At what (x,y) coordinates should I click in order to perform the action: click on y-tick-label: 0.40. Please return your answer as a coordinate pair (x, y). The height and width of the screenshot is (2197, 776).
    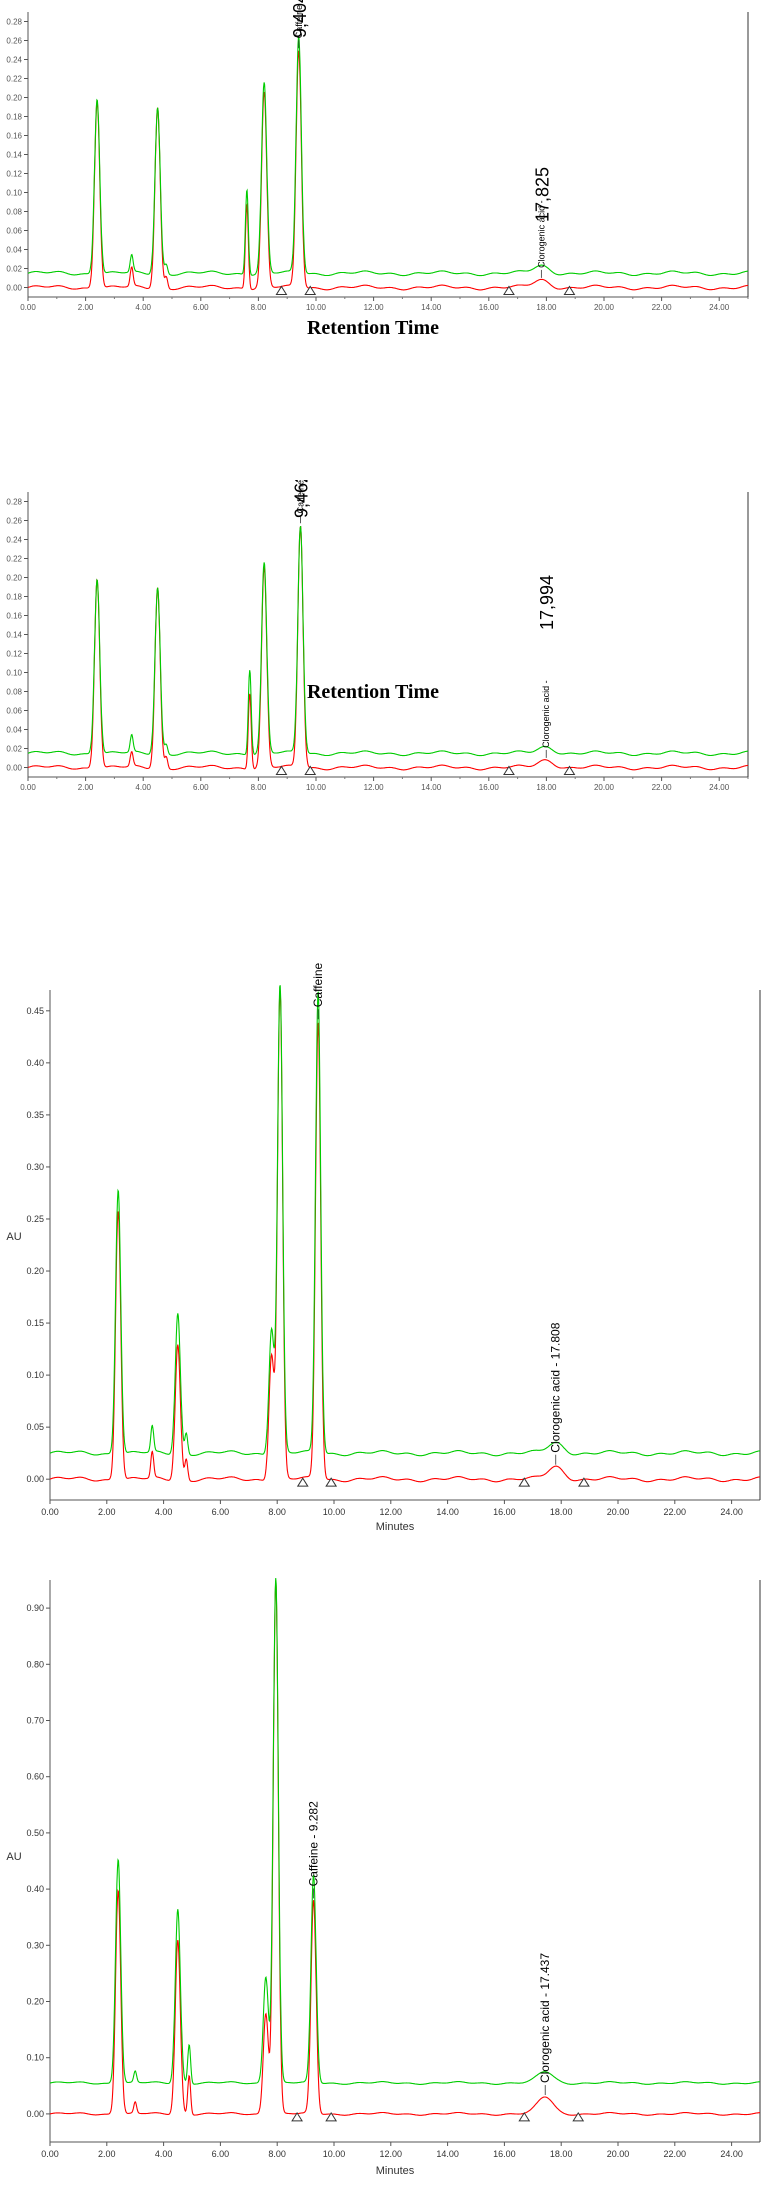
    Looking at the image, I should click on (35, 1889).